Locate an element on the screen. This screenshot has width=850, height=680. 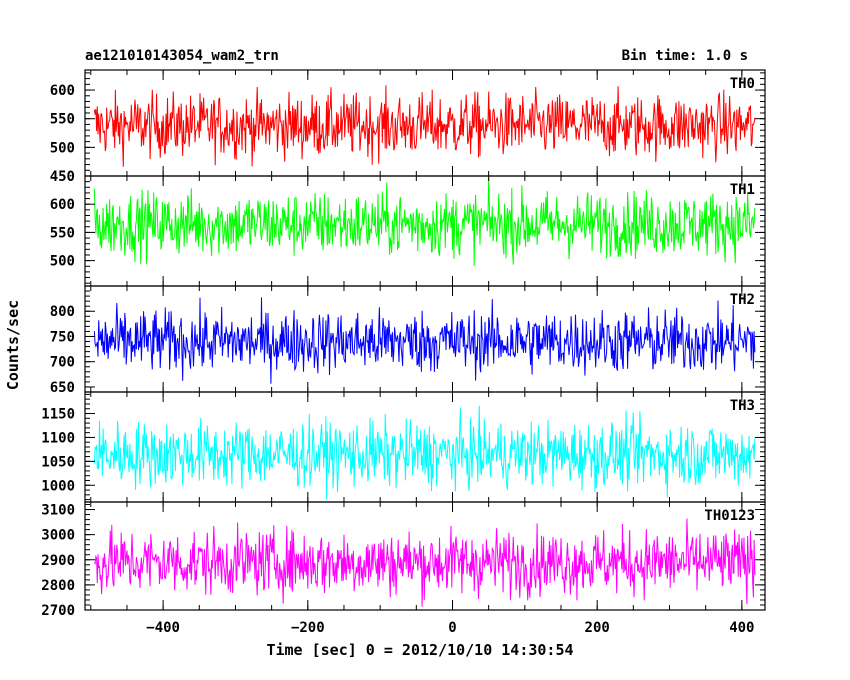
y-tick-label: 3100 is located at coordinates (58, 511).